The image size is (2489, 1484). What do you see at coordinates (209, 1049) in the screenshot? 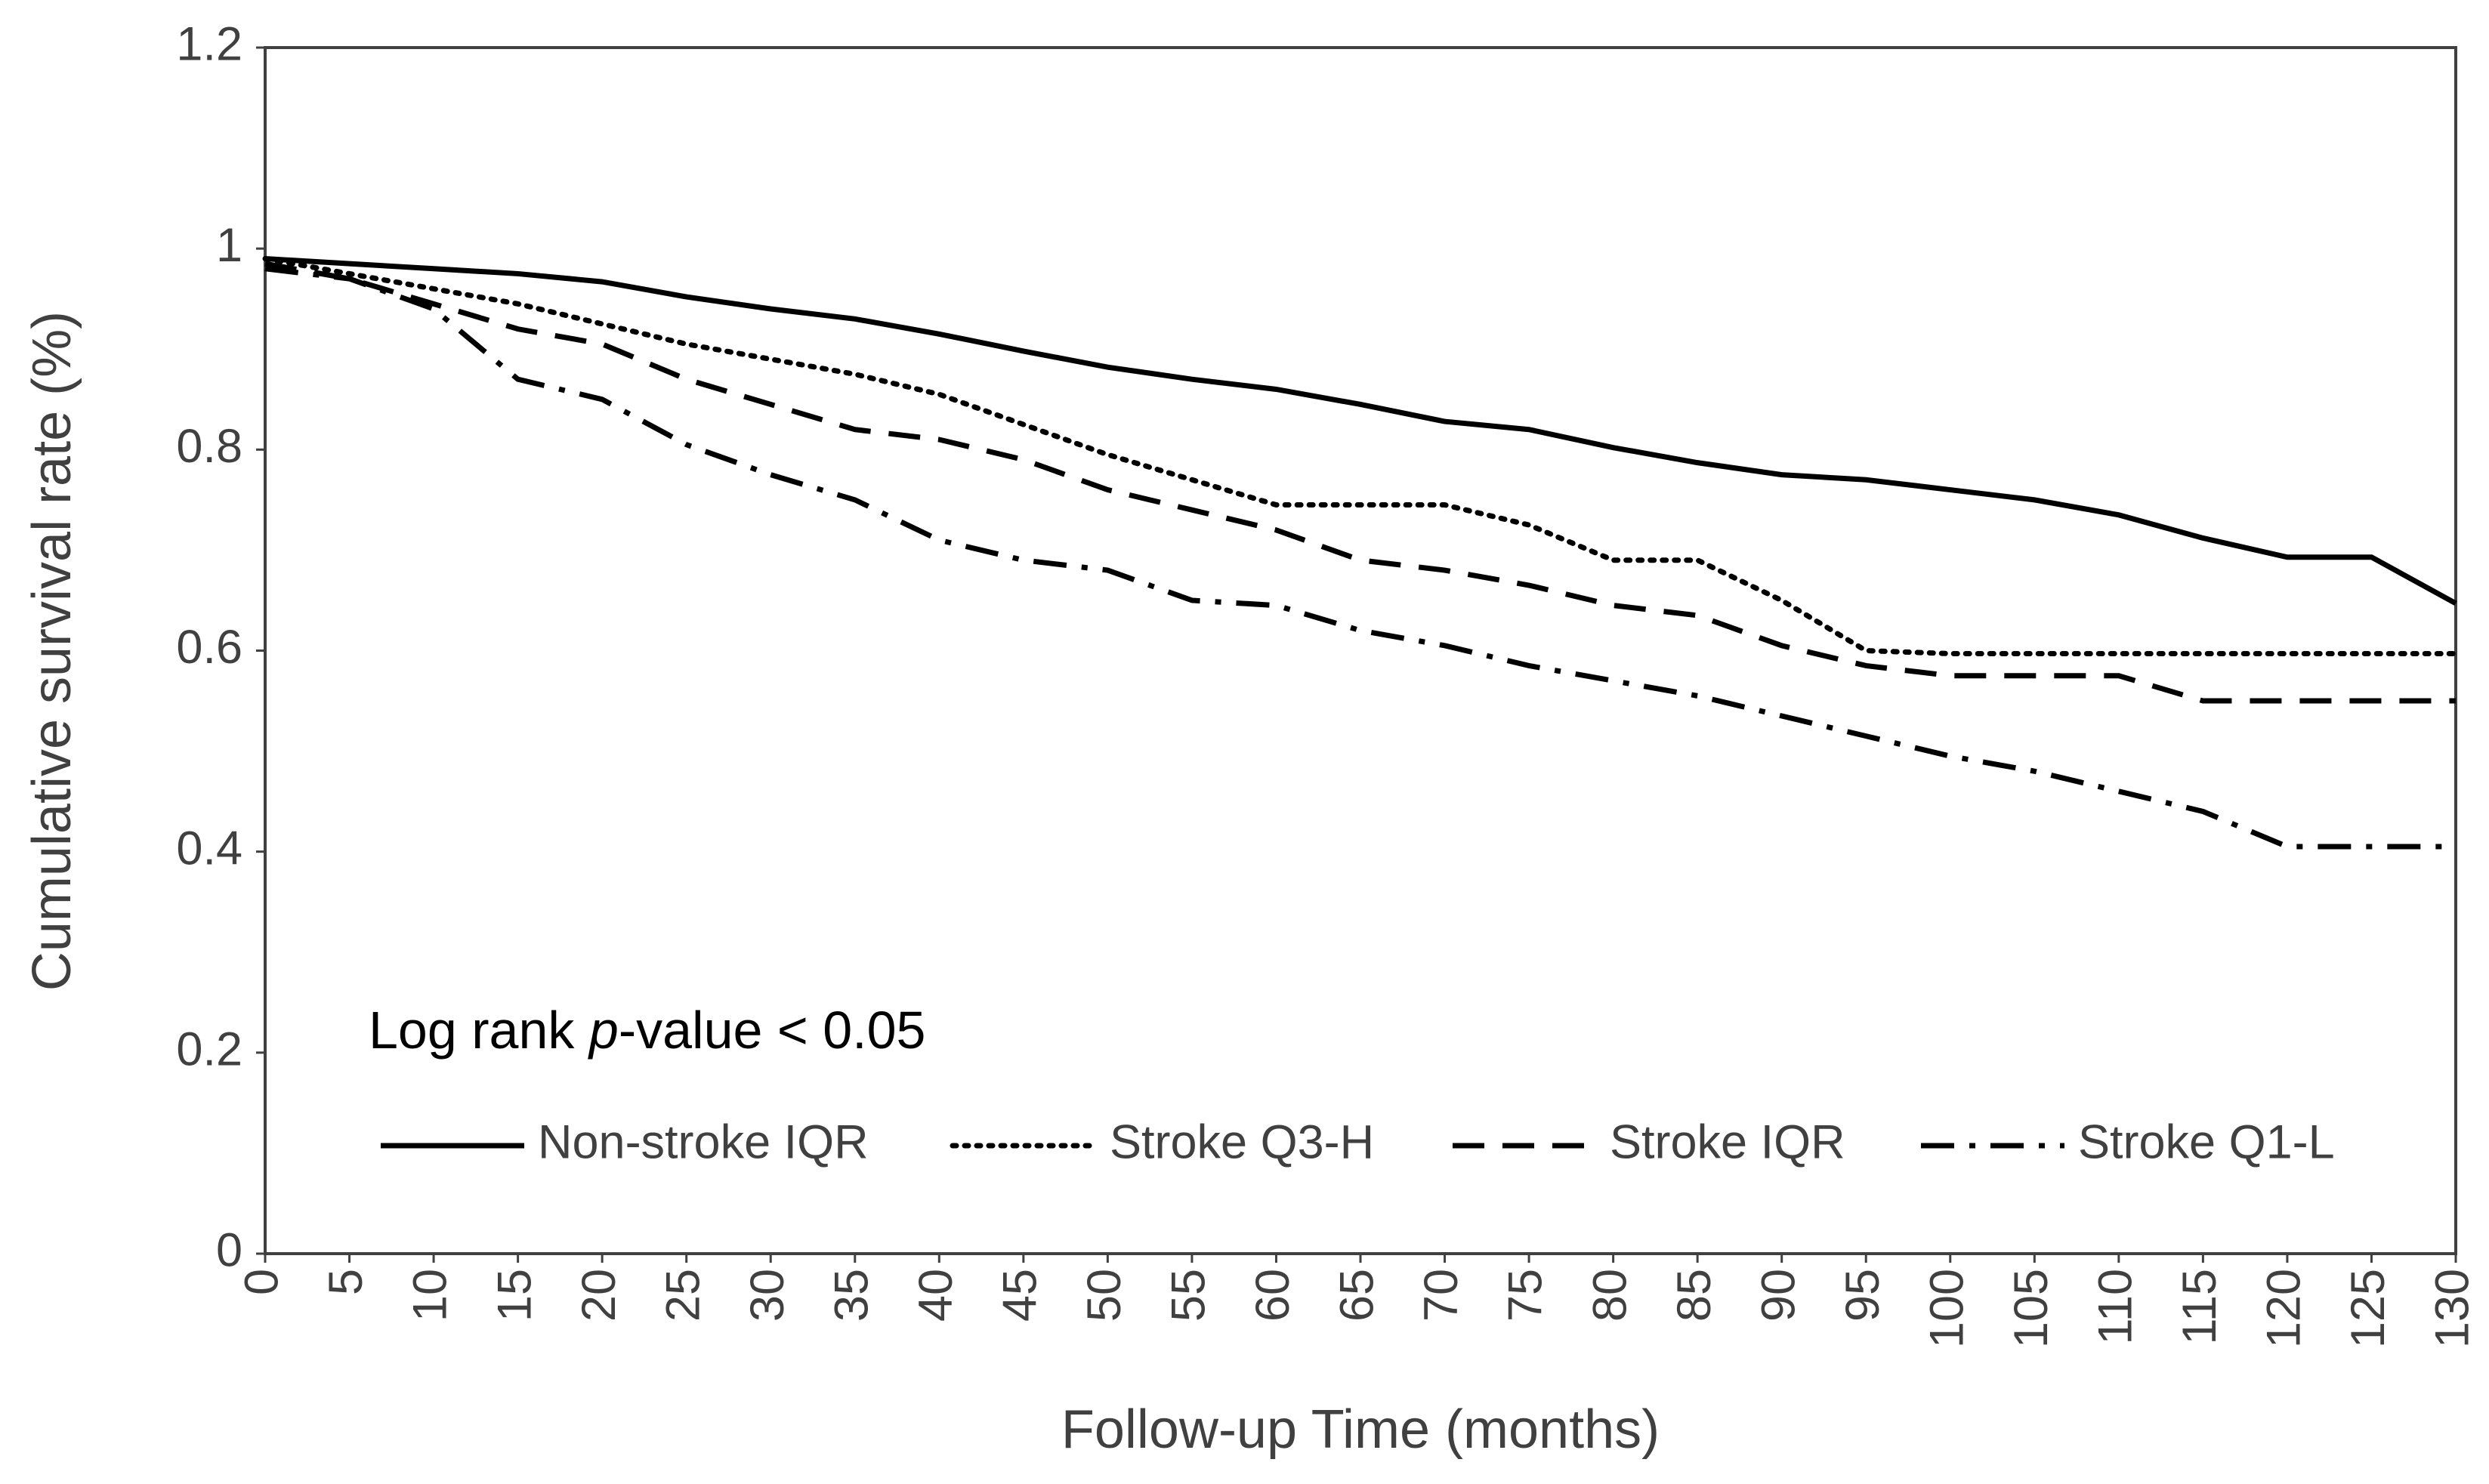
I see `y-tick-label: 0.2` at bounding box center [209, 1049].